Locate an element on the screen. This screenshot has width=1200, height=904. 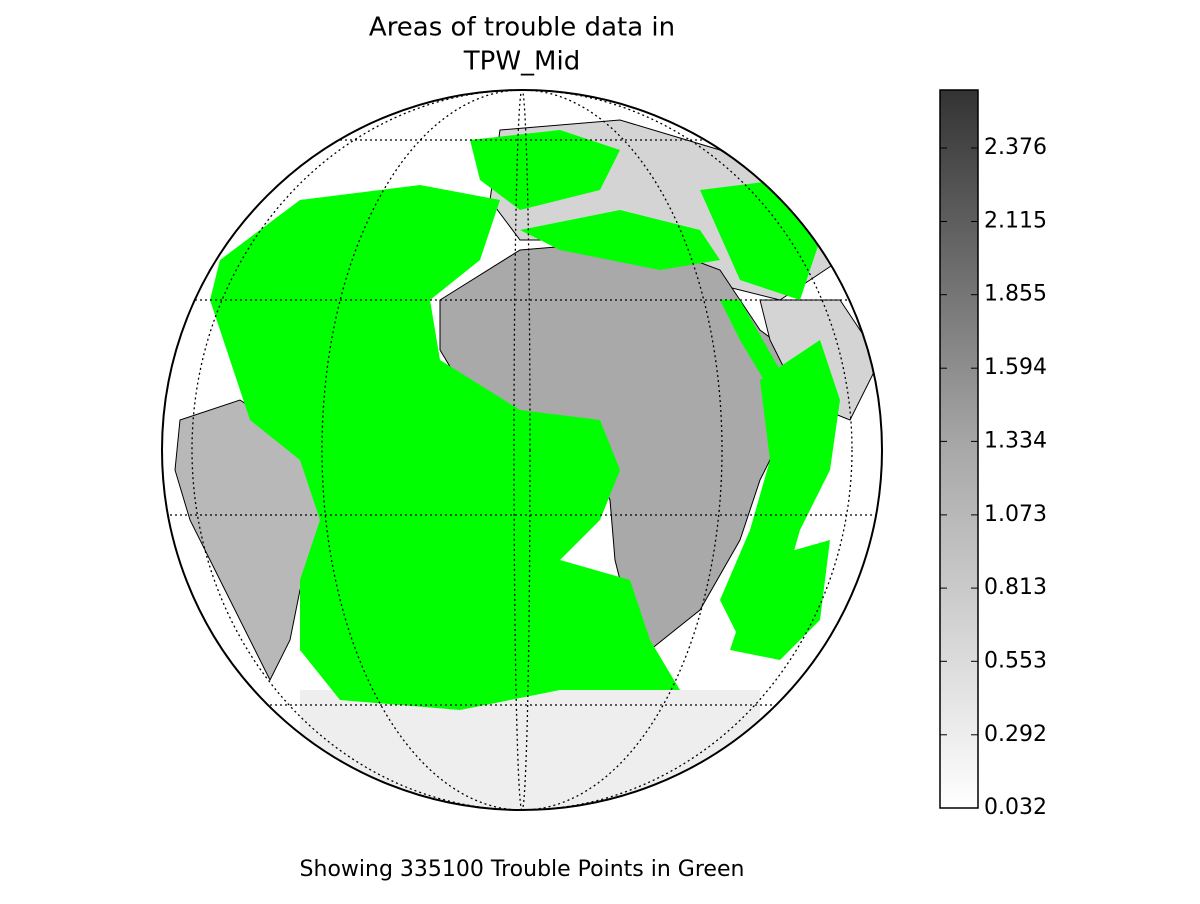
colorbar-tick-label: 0.032 is located at coordinates (1015, 807).